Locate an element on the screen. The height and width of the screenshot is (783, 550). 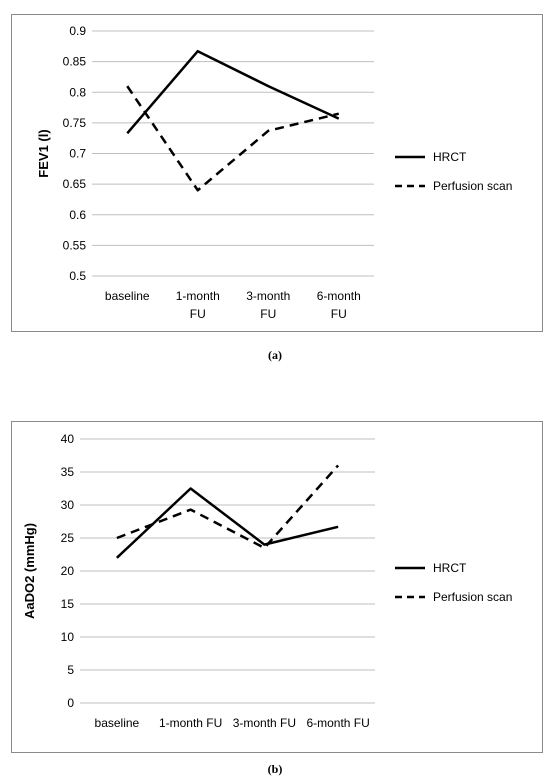
y-tick-label: 0.7 is located at coordinates (77, 154).